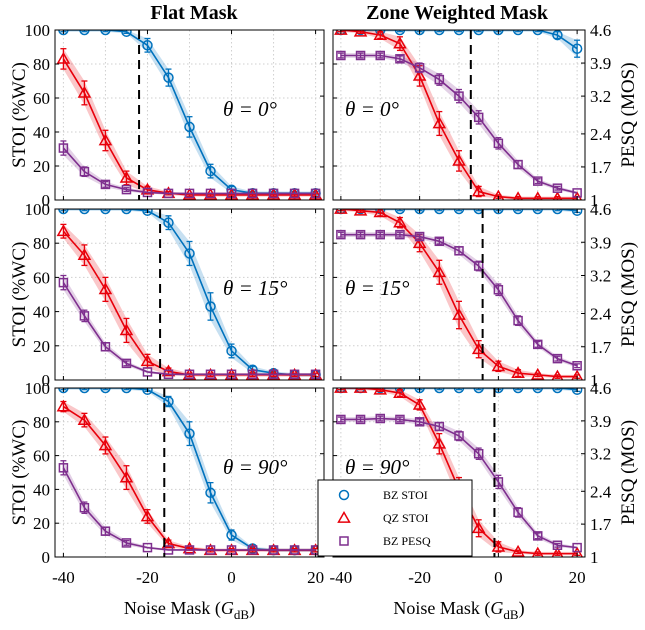  I want to click on triangle-icon, so click(344, 516).